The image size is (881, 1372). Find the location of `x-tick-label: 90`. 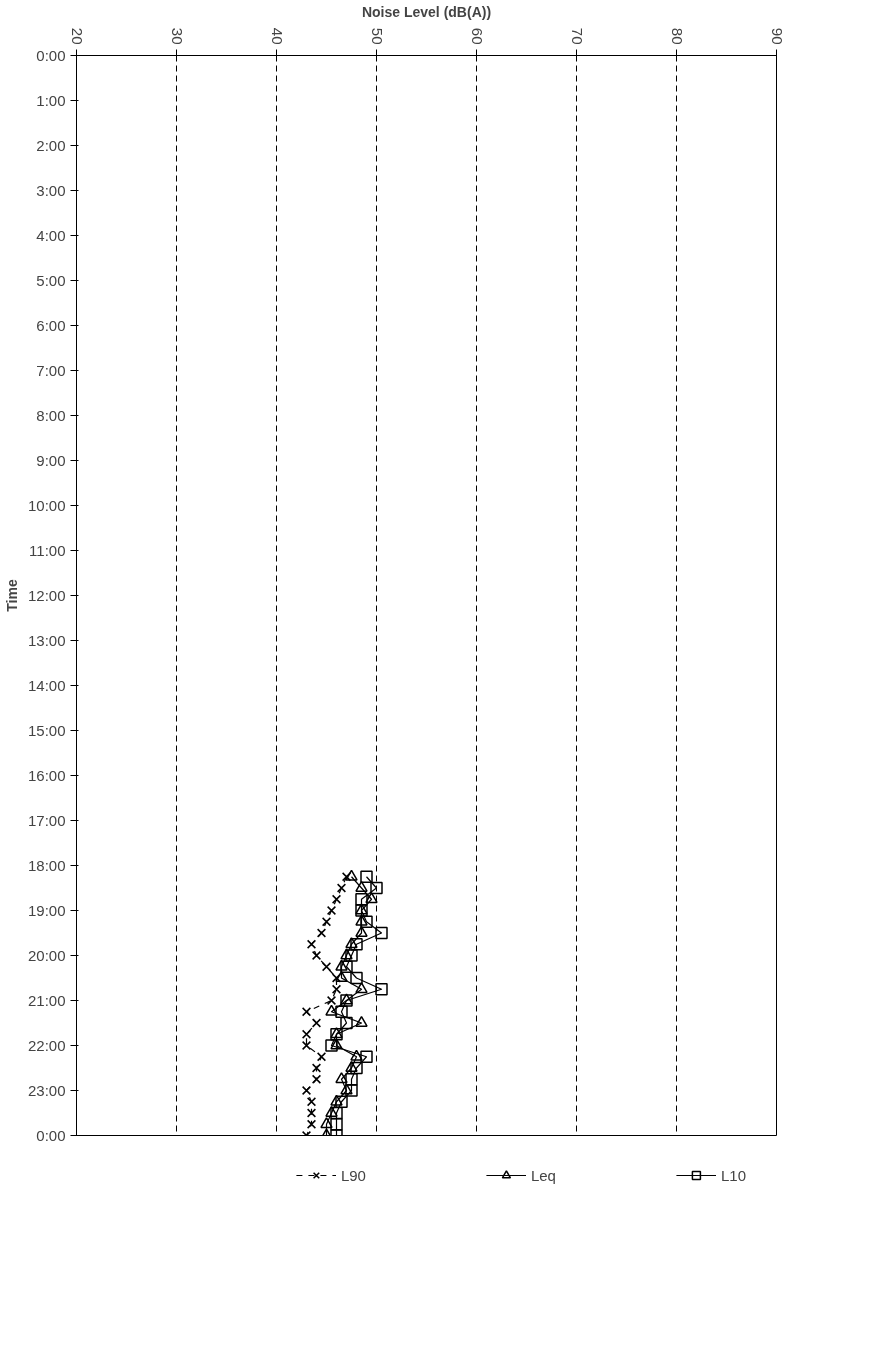

x-tick-label: 90 is located at coordinates (777, 36).